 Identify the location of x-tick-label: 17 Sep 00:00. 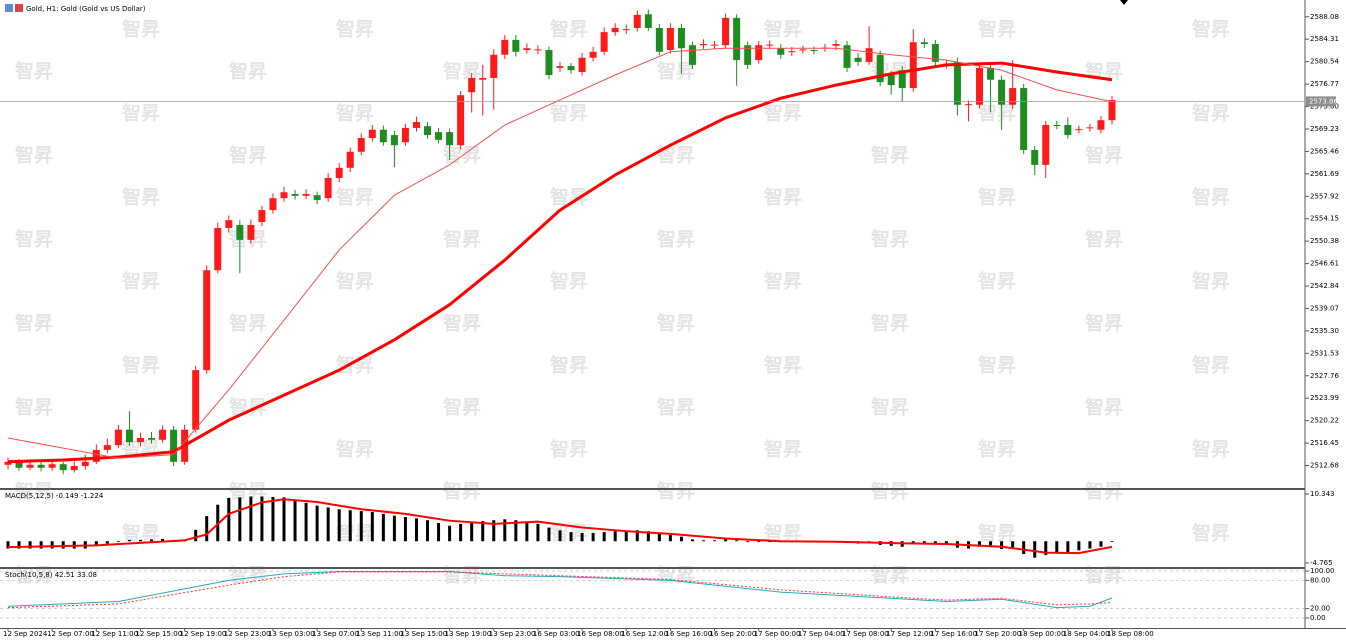
(777, 634).